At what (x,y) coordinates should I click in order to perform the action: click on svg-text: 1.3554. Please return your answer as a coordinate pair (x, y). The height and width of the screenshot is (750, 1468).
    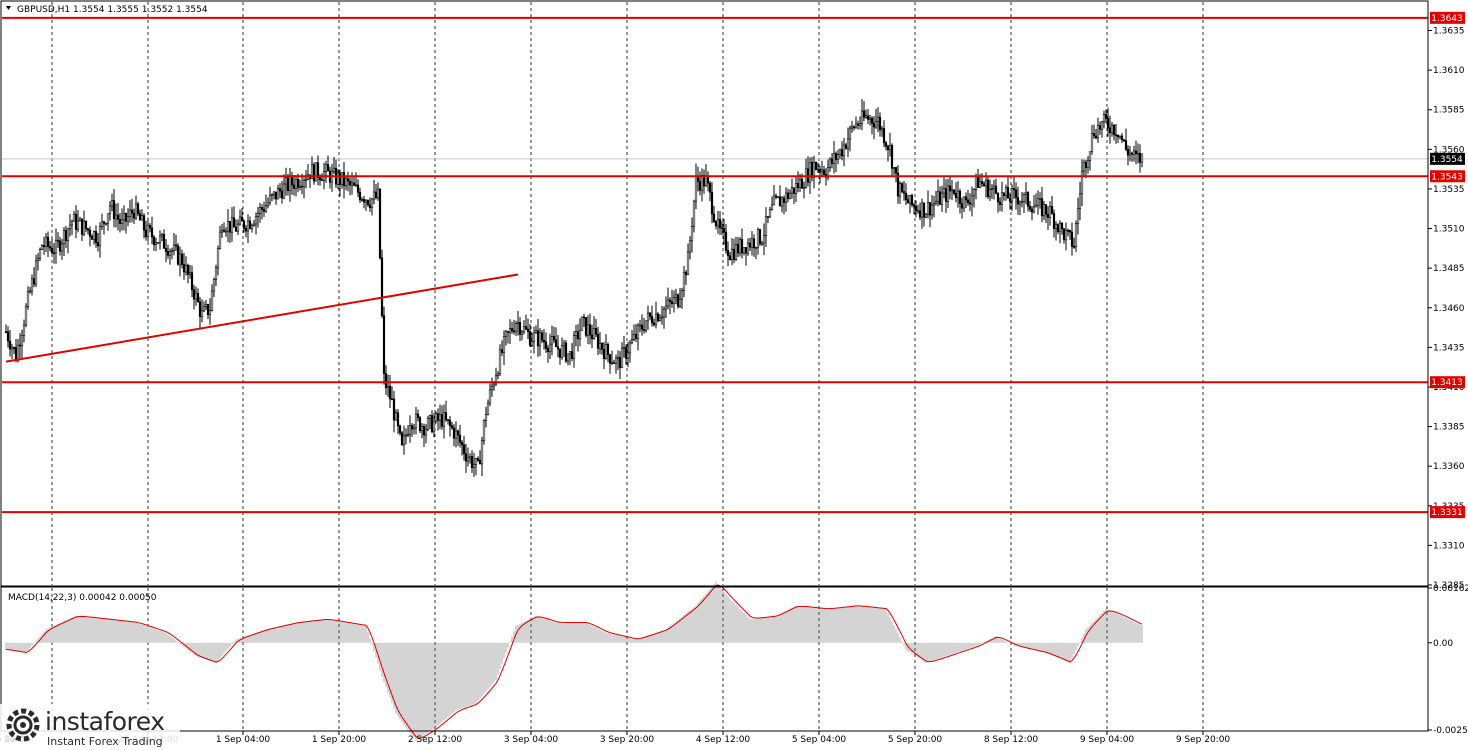
    Looking at the image, I should click on (1447, 160).